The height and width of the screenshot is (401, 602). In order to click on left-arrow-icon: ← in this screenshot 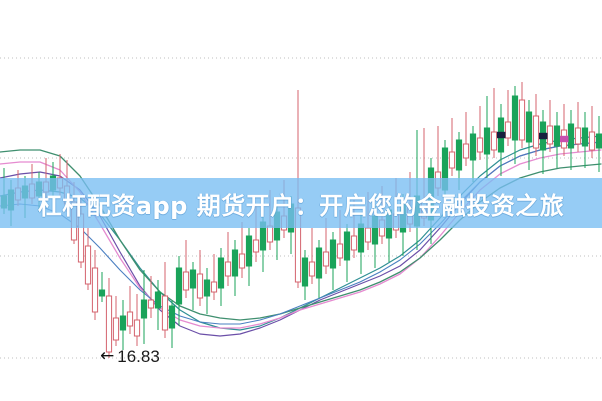, I will do `click(107, 356)`.